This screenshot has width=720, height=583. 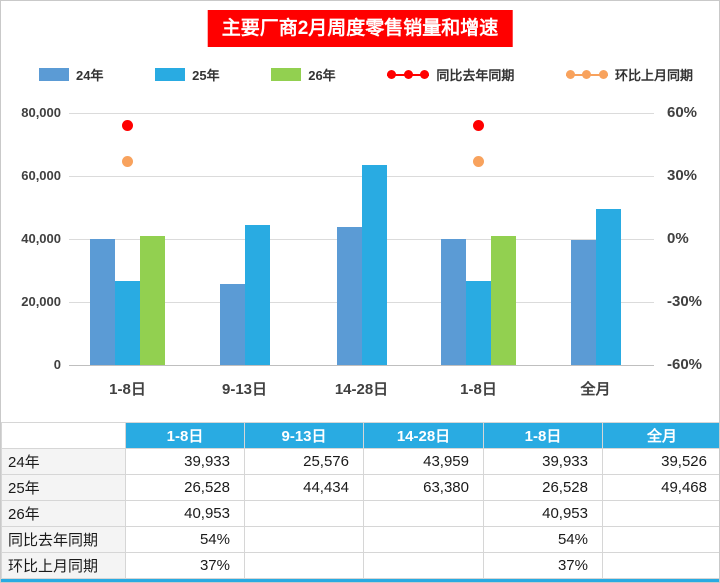 What do you see at coordinates (423, 461) in the screenshot?
I see `table-cell: 43,959` at bounding box center [423, 461].